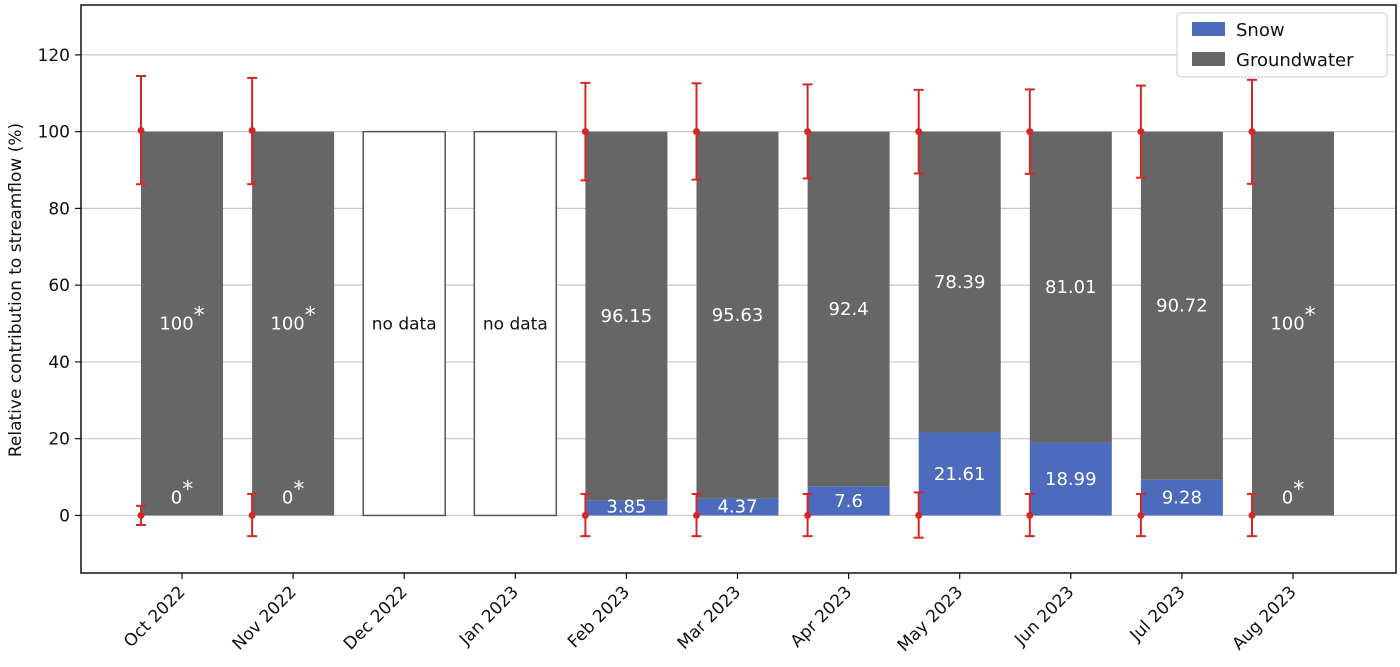 Image resolution: width=1400 pixels, height=667 pixels. I want to click on snow-value-label: 4.37, so click(737, 506).